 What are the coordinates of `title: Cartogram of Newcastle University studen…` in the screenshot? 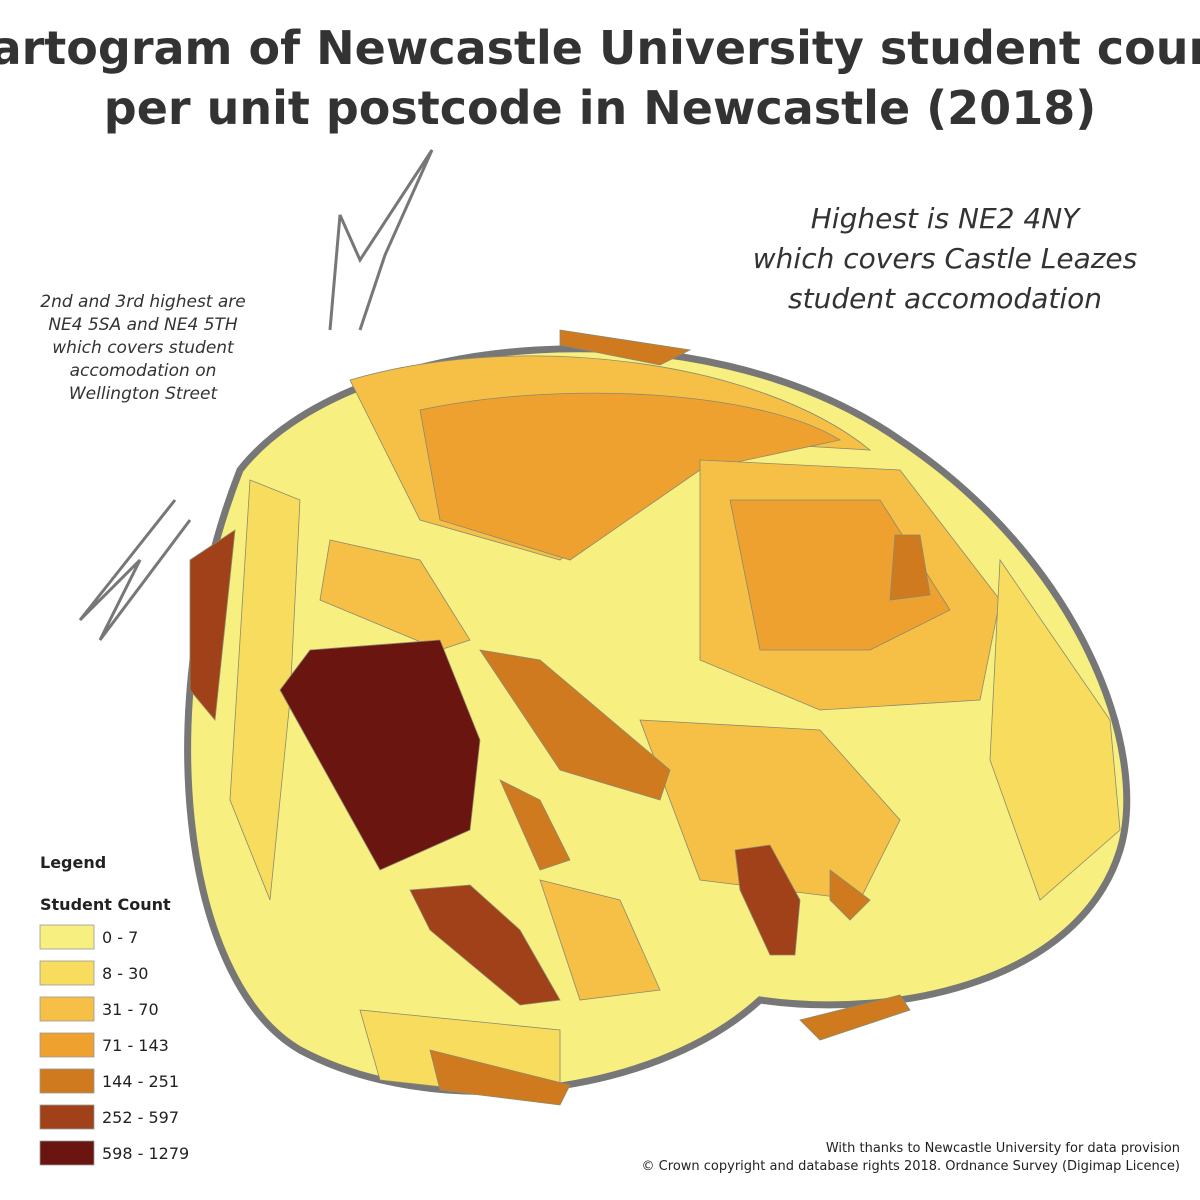 It's located at (600, 78).